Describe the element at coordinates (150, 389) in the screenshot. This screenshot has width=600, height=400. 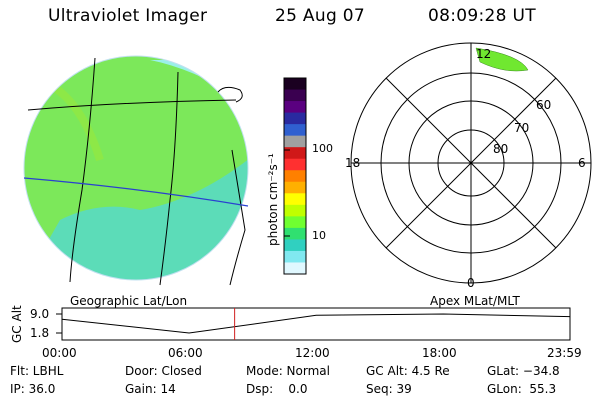
I see `status-gain: Gain: 14` at that location.